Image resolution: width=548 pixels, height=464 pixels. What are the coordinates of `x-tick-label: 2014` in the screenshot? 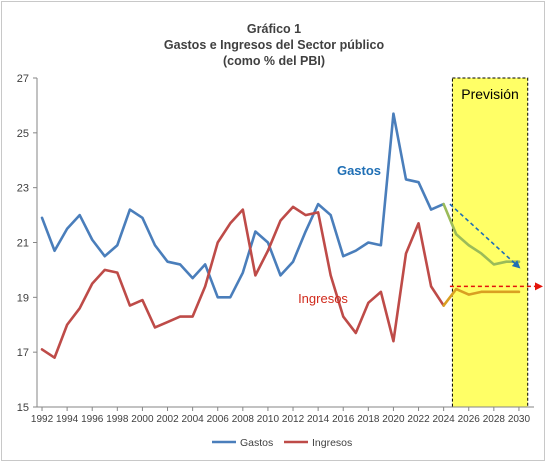 It's located at (318, 419).